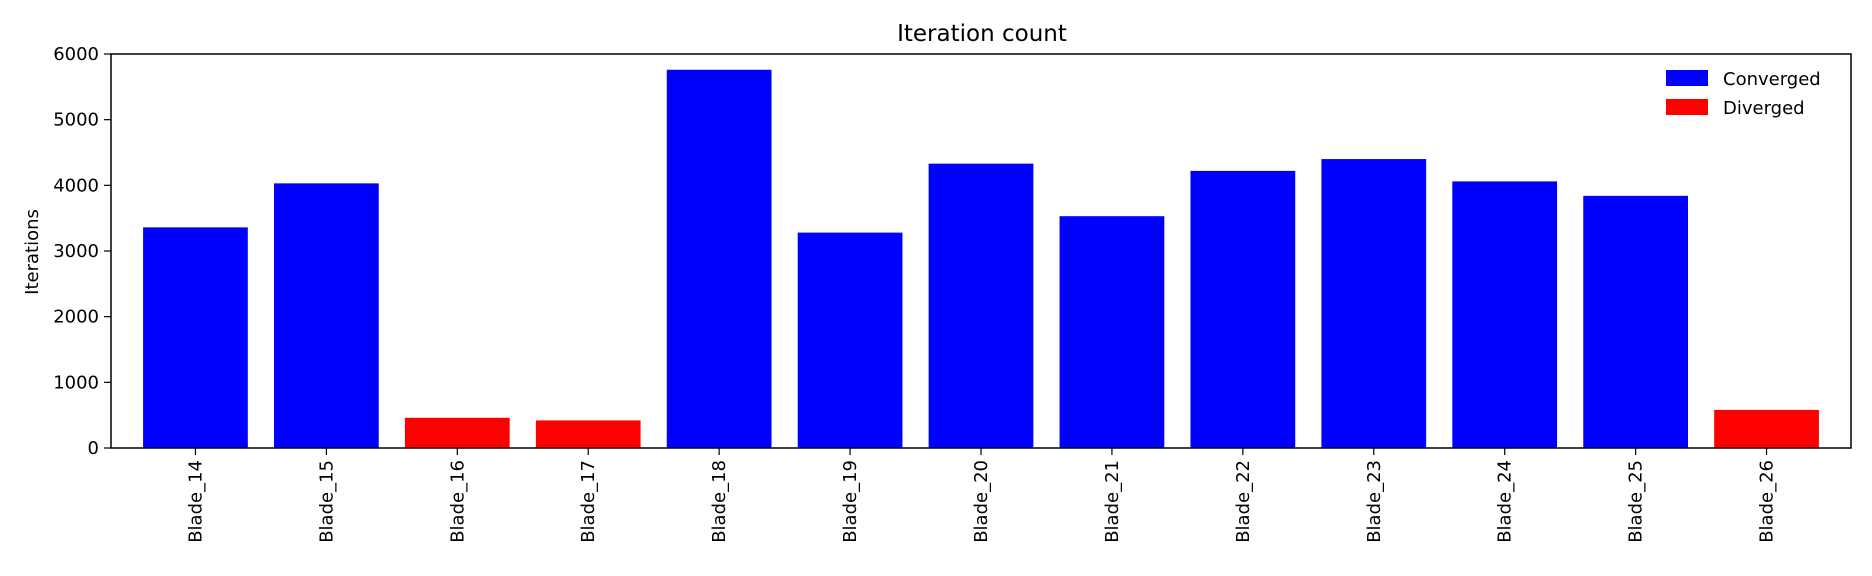 Image resolution: width=1872 pixels, height=576 pixels. Describe the element at coordinates (1772, 79) in the screenshot. I see `legend-label-converged: Converged` at that location.